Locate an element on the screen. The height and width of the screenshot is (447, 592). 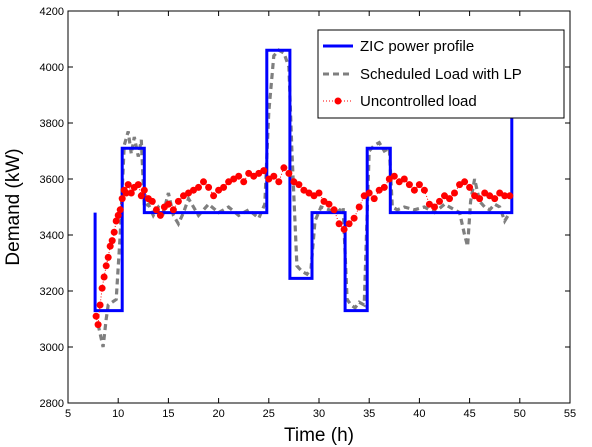
x-tick-label: 35 is located at coordinates (369, 414).